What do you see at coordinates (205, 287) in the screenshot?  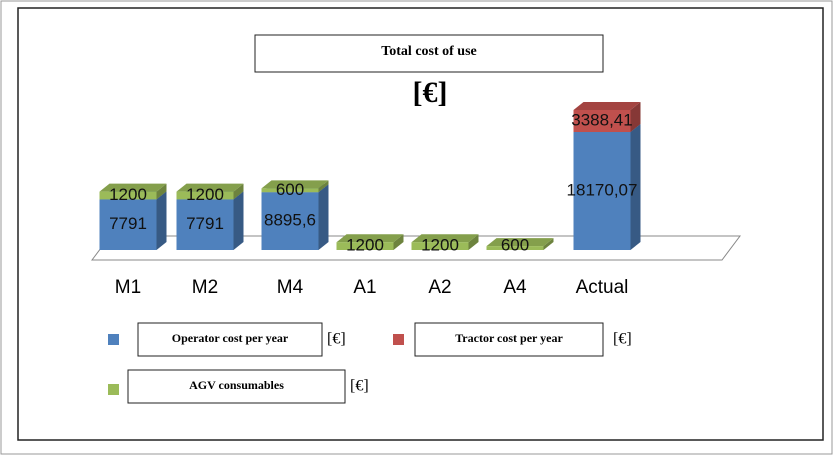 I see `x-tick-label: M2` at bounding box center [205, 287].